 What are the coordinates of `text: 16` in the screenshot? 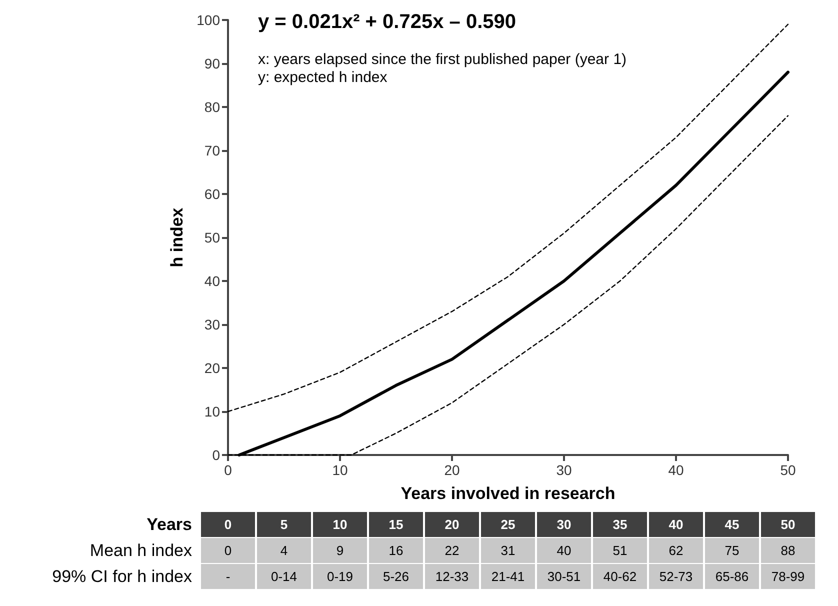 It's located at (396, 550).